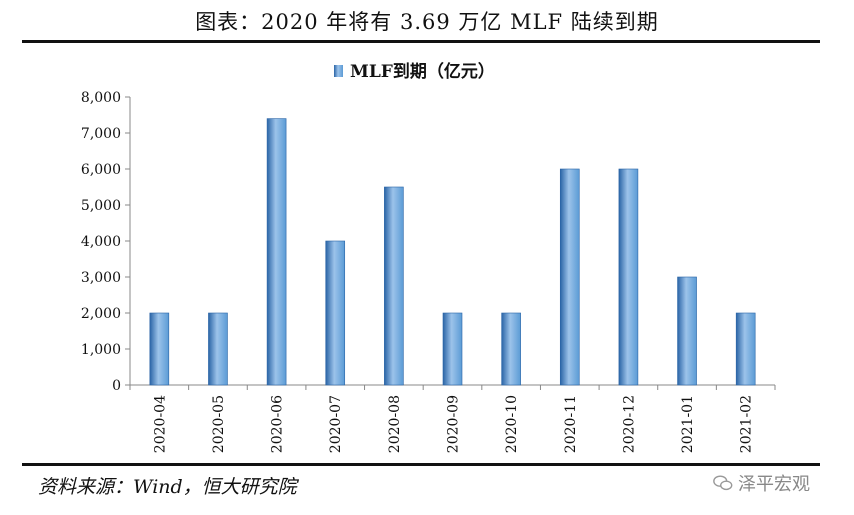  What do you see at coordinates (101, 242) in the screenshot?
I see `y-tick-label: 4,000` at bounding box center [101, 242].